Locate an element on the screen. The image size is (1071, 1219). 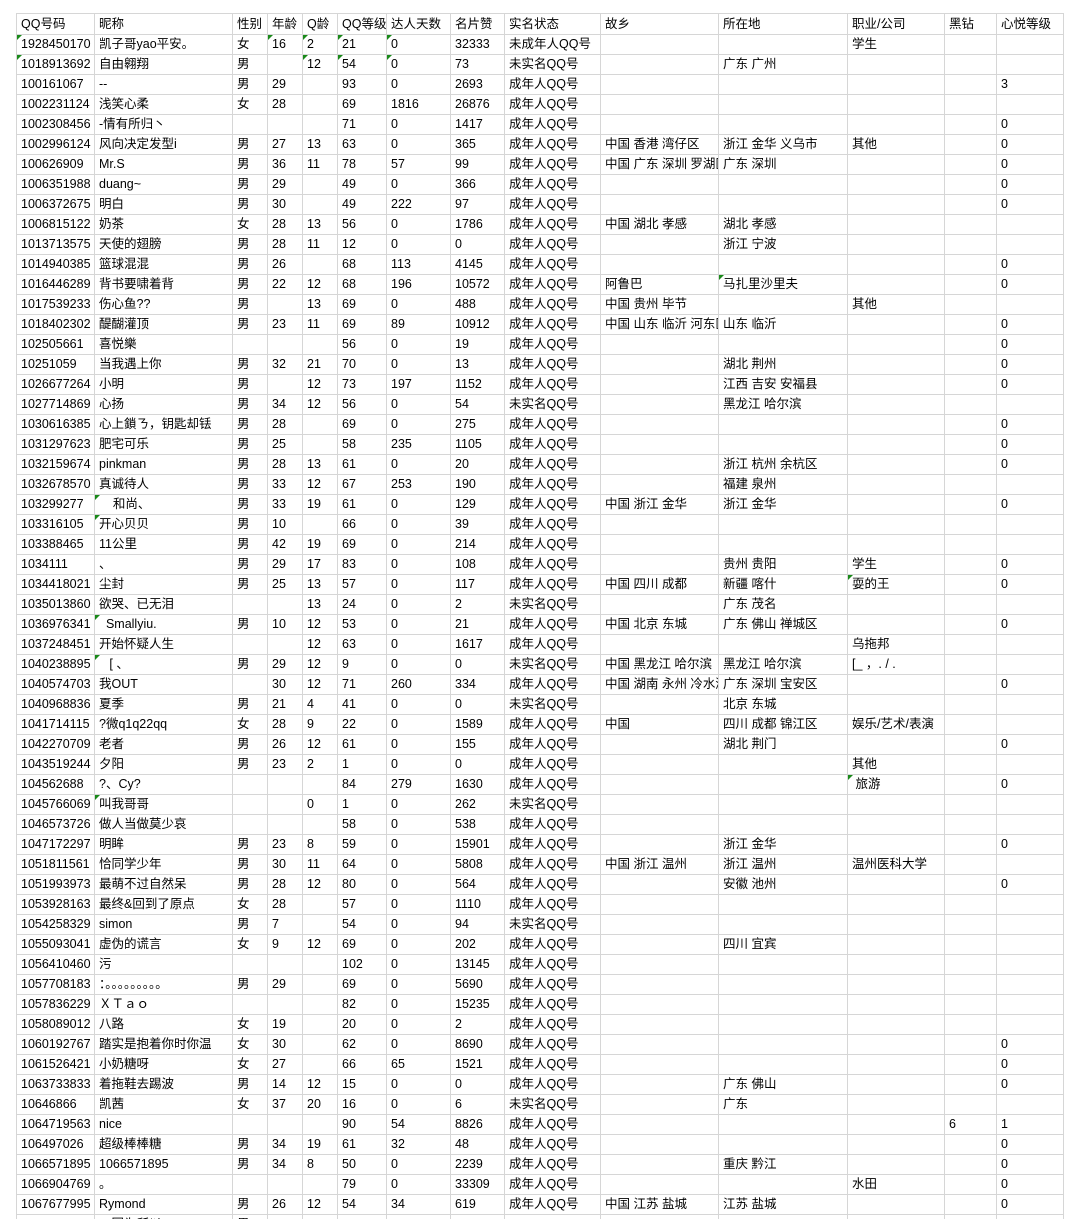
cell-nickname: 小奶糖呀 is located at coordinates (164, 1065).